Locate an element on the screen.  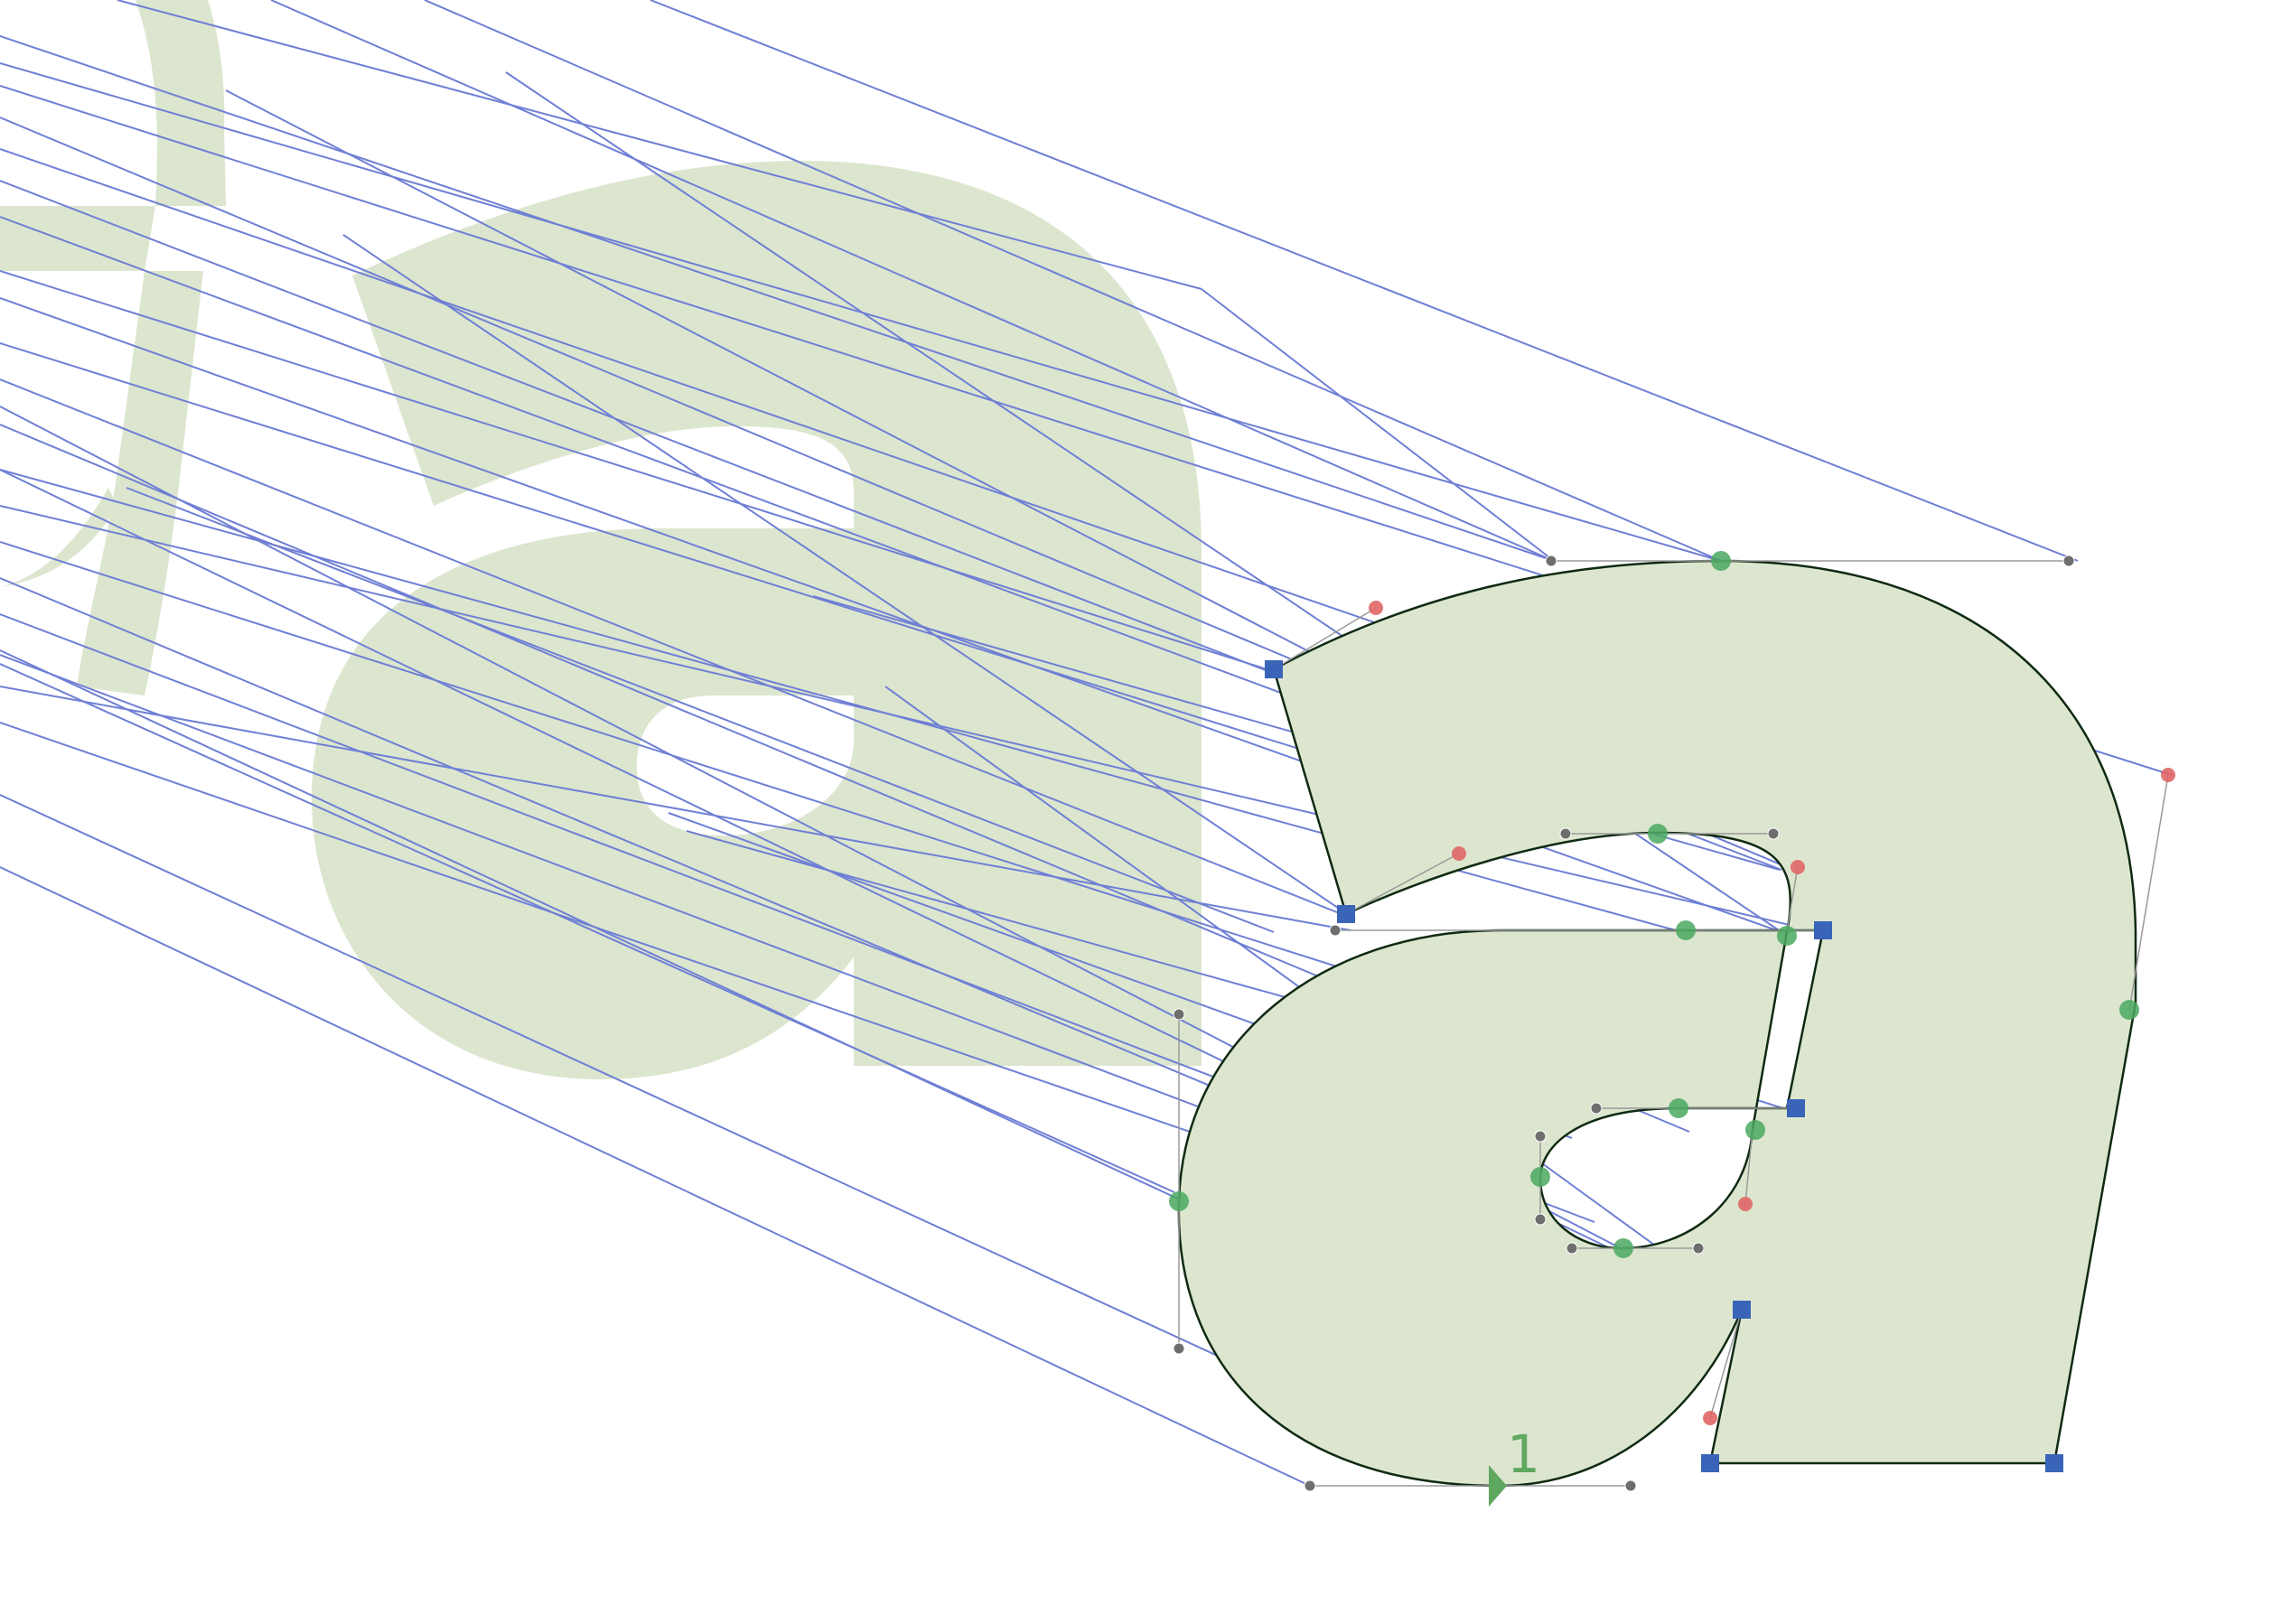
background-glyph-f is located at coordinates (113, 347).